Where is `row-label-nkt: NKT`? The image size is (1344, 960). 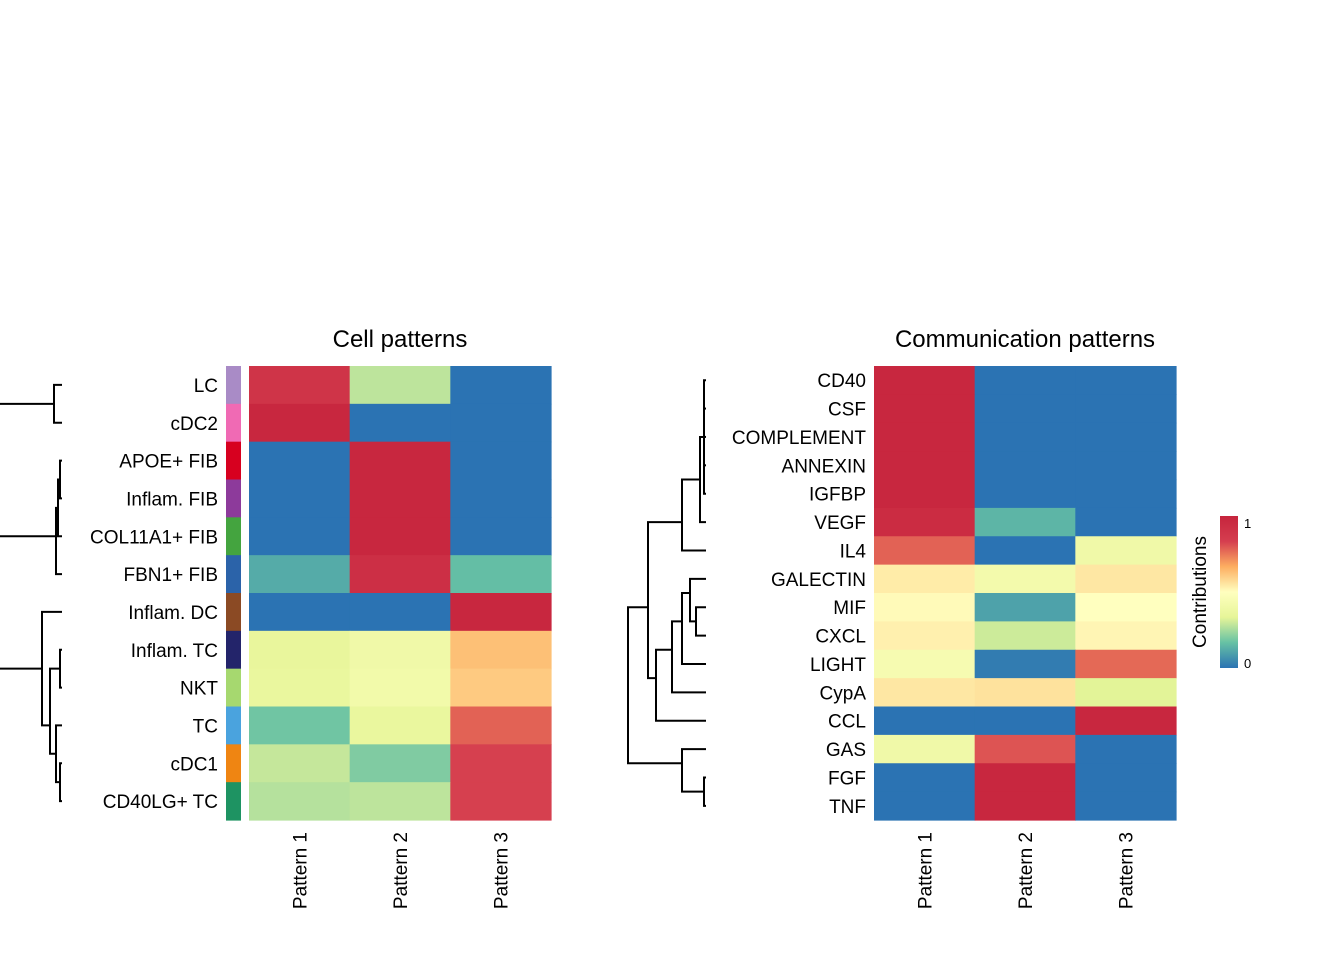 row-label-nkt: NKT is located at coordinates (199, 689).